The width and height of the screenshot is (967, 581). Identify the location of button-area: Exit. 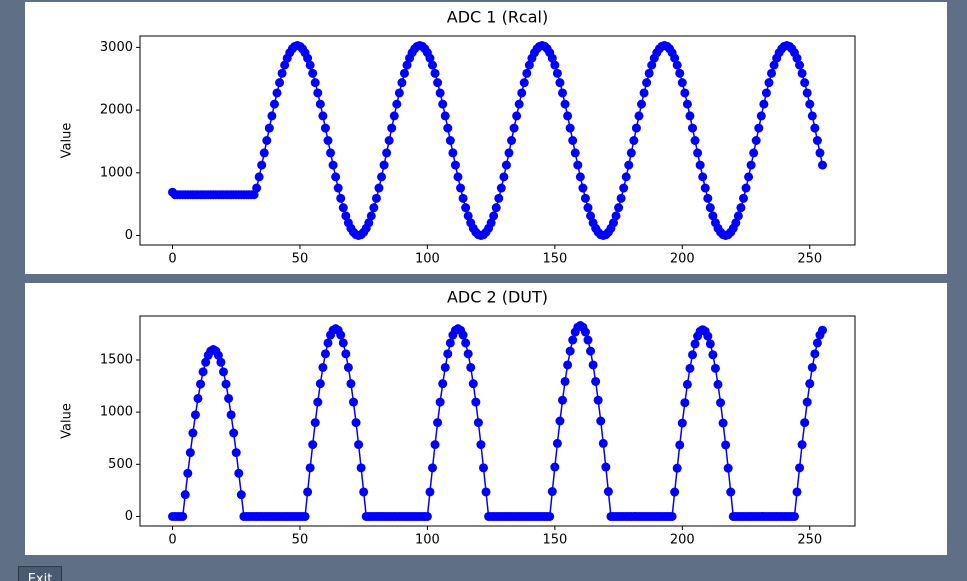
(40, 573).